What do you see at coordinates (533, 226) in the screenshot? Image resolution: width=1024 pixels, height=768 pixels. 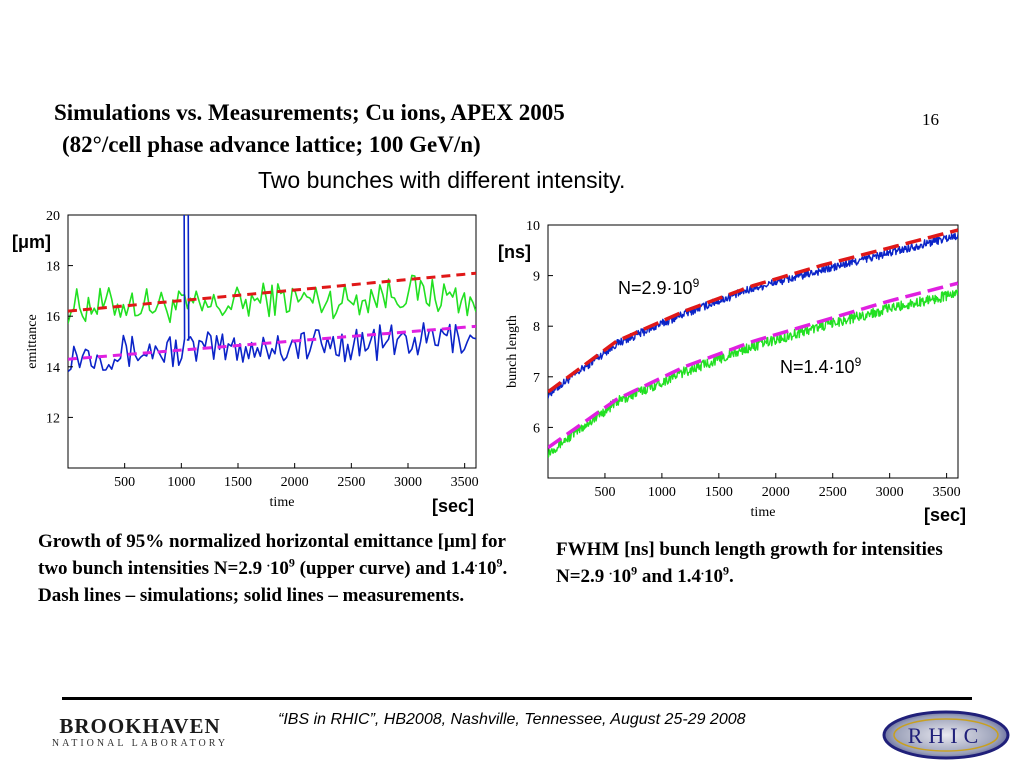 I see `y-tick-label: 10` at bounding box center [533, 226].